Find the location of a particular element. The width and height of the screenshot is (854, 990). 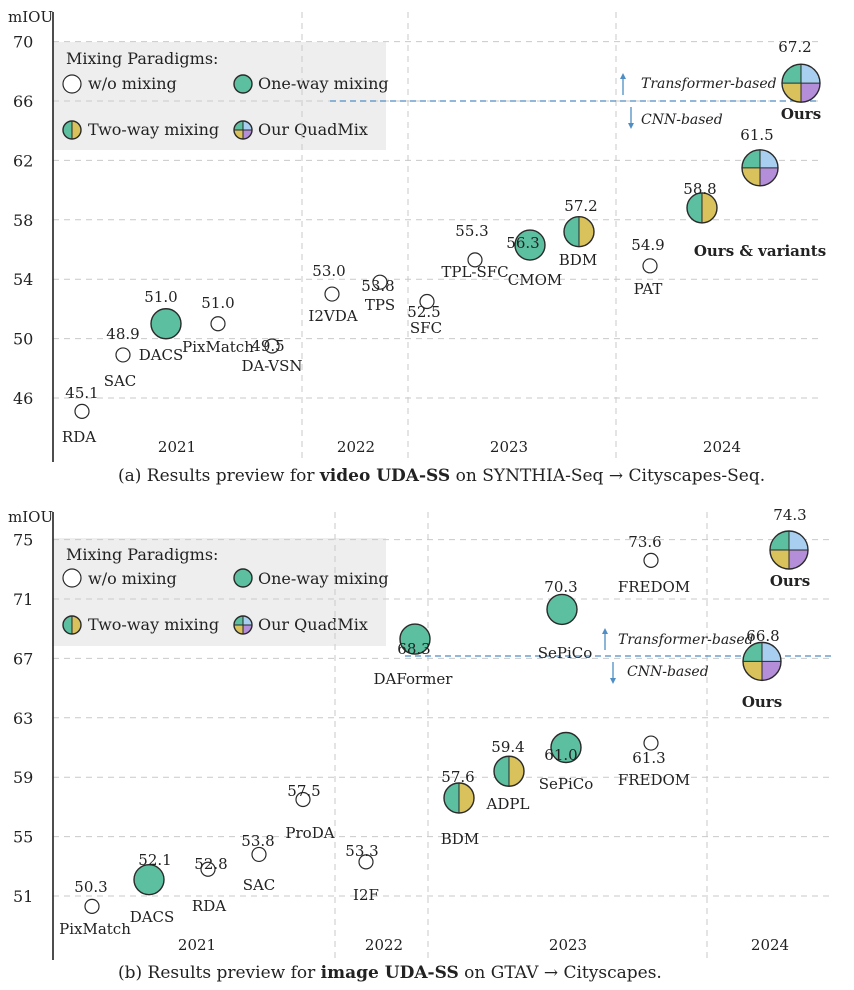

data-point: 67.2 Ours is located at coordinates (799, 80).